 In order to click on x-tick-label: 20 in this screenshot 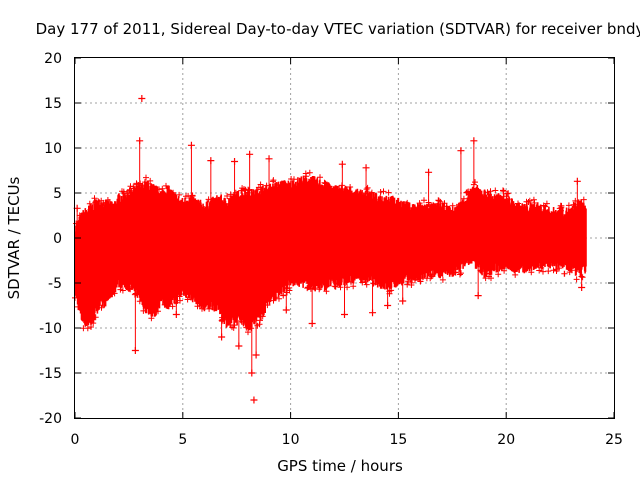, I will do `click(506, 440)`.